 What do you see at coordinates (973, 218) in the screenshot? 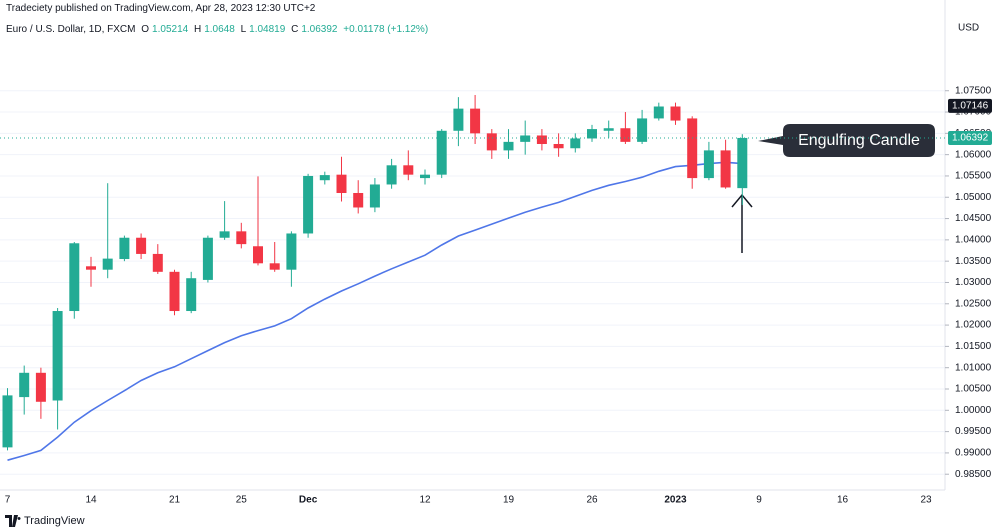
I see `y-tick-label: 1.04500` at bounding box center [973, 218].